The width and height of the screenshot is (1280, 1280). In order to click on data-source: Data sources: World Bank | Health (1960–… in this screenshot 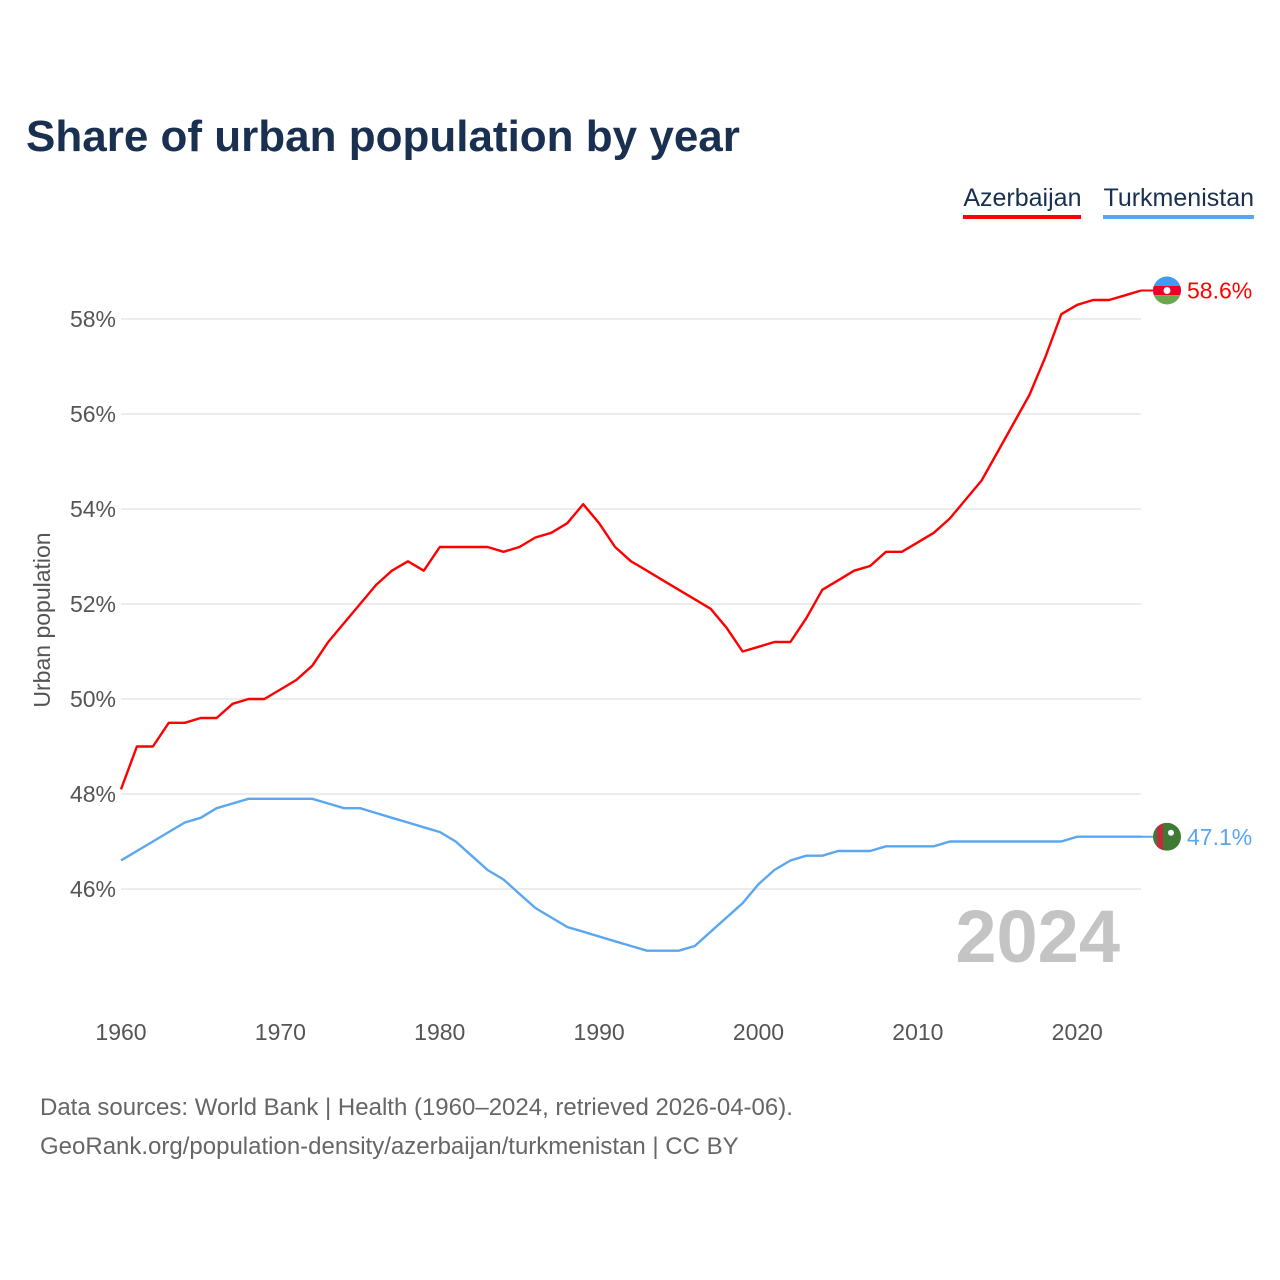, I will do `click(416, 1107)`.